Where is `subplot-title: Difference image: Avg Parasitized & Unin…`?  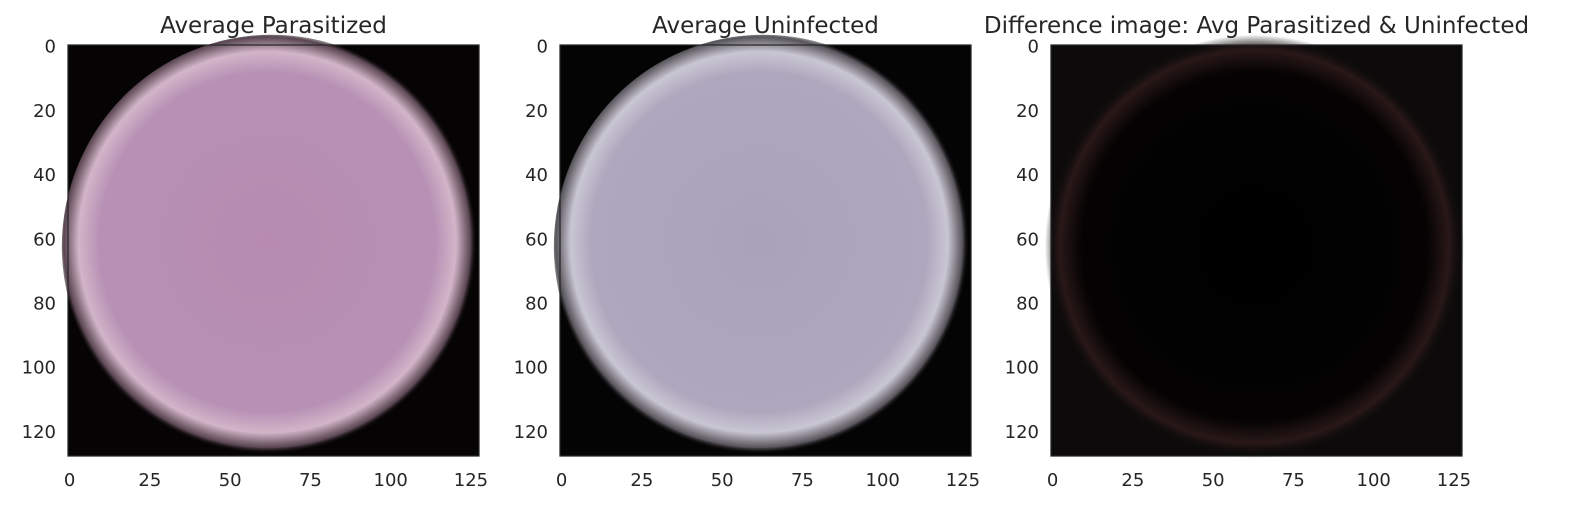 subplot-title: Difference image: Avg Parasitized & Unin… is located at coordinates (1256, 26).